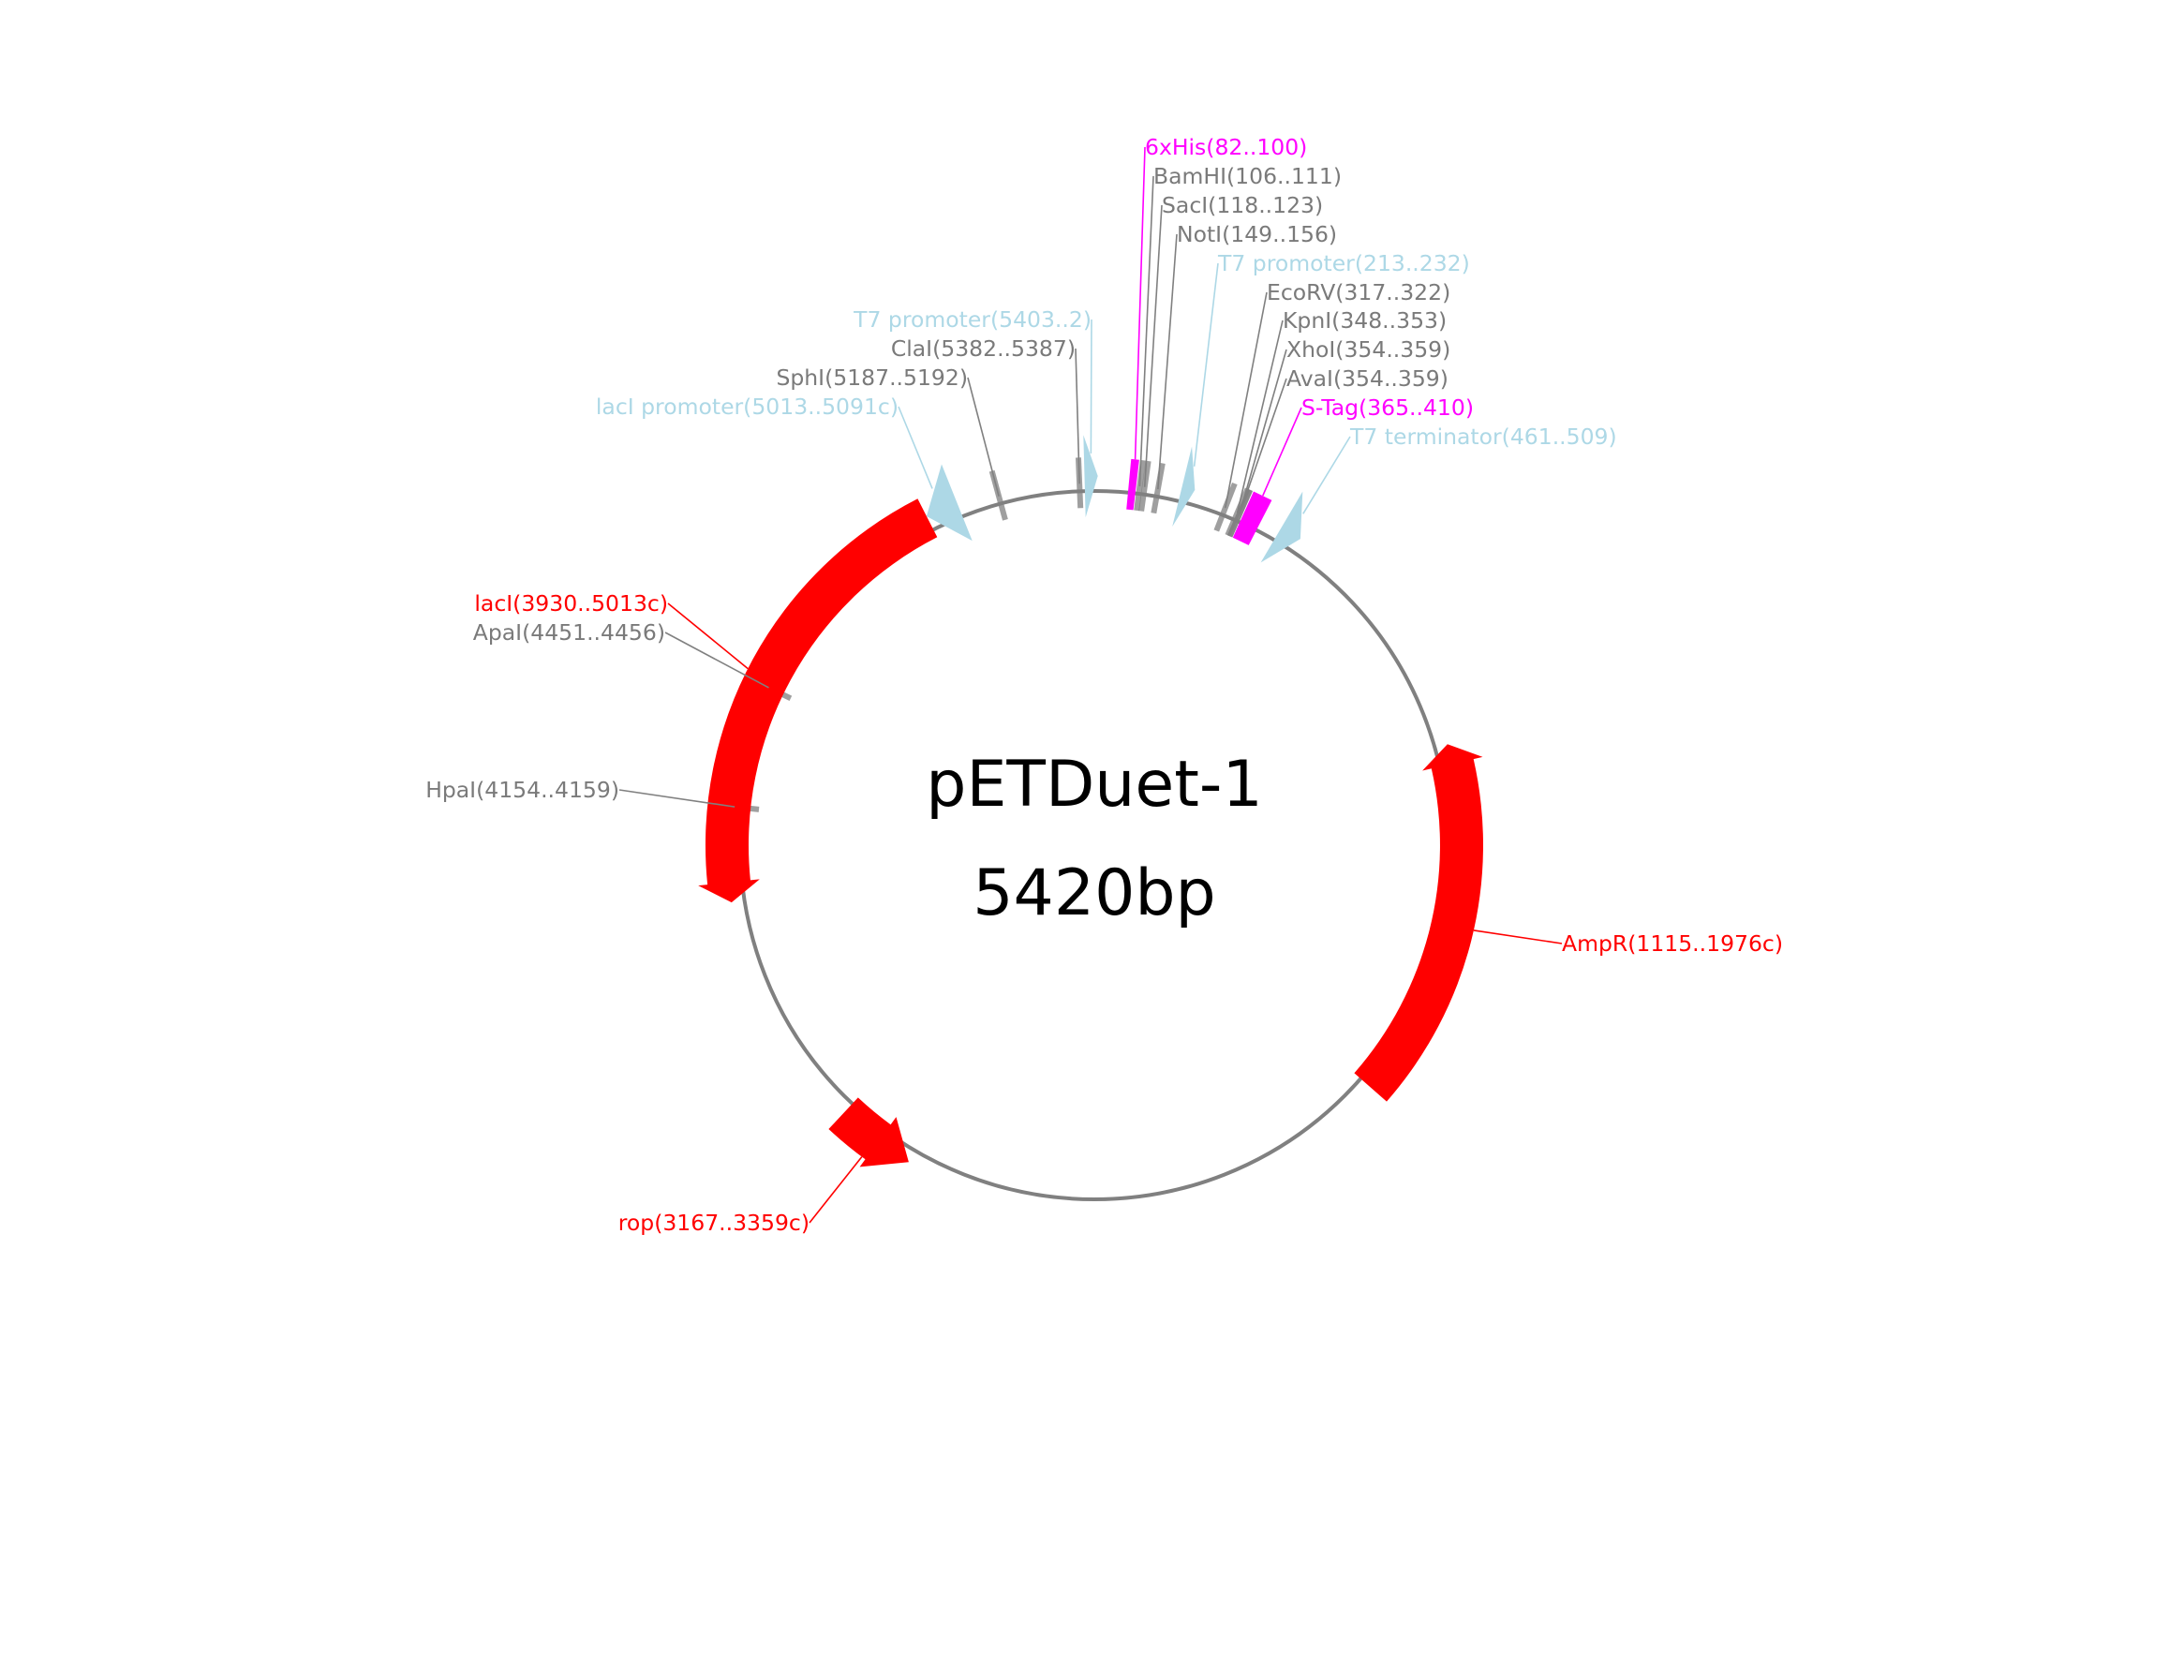 This screenshot has height=1680, width=2184. I want to click on label-s-tag: S-Tag(365..410), so click(1387, 407).